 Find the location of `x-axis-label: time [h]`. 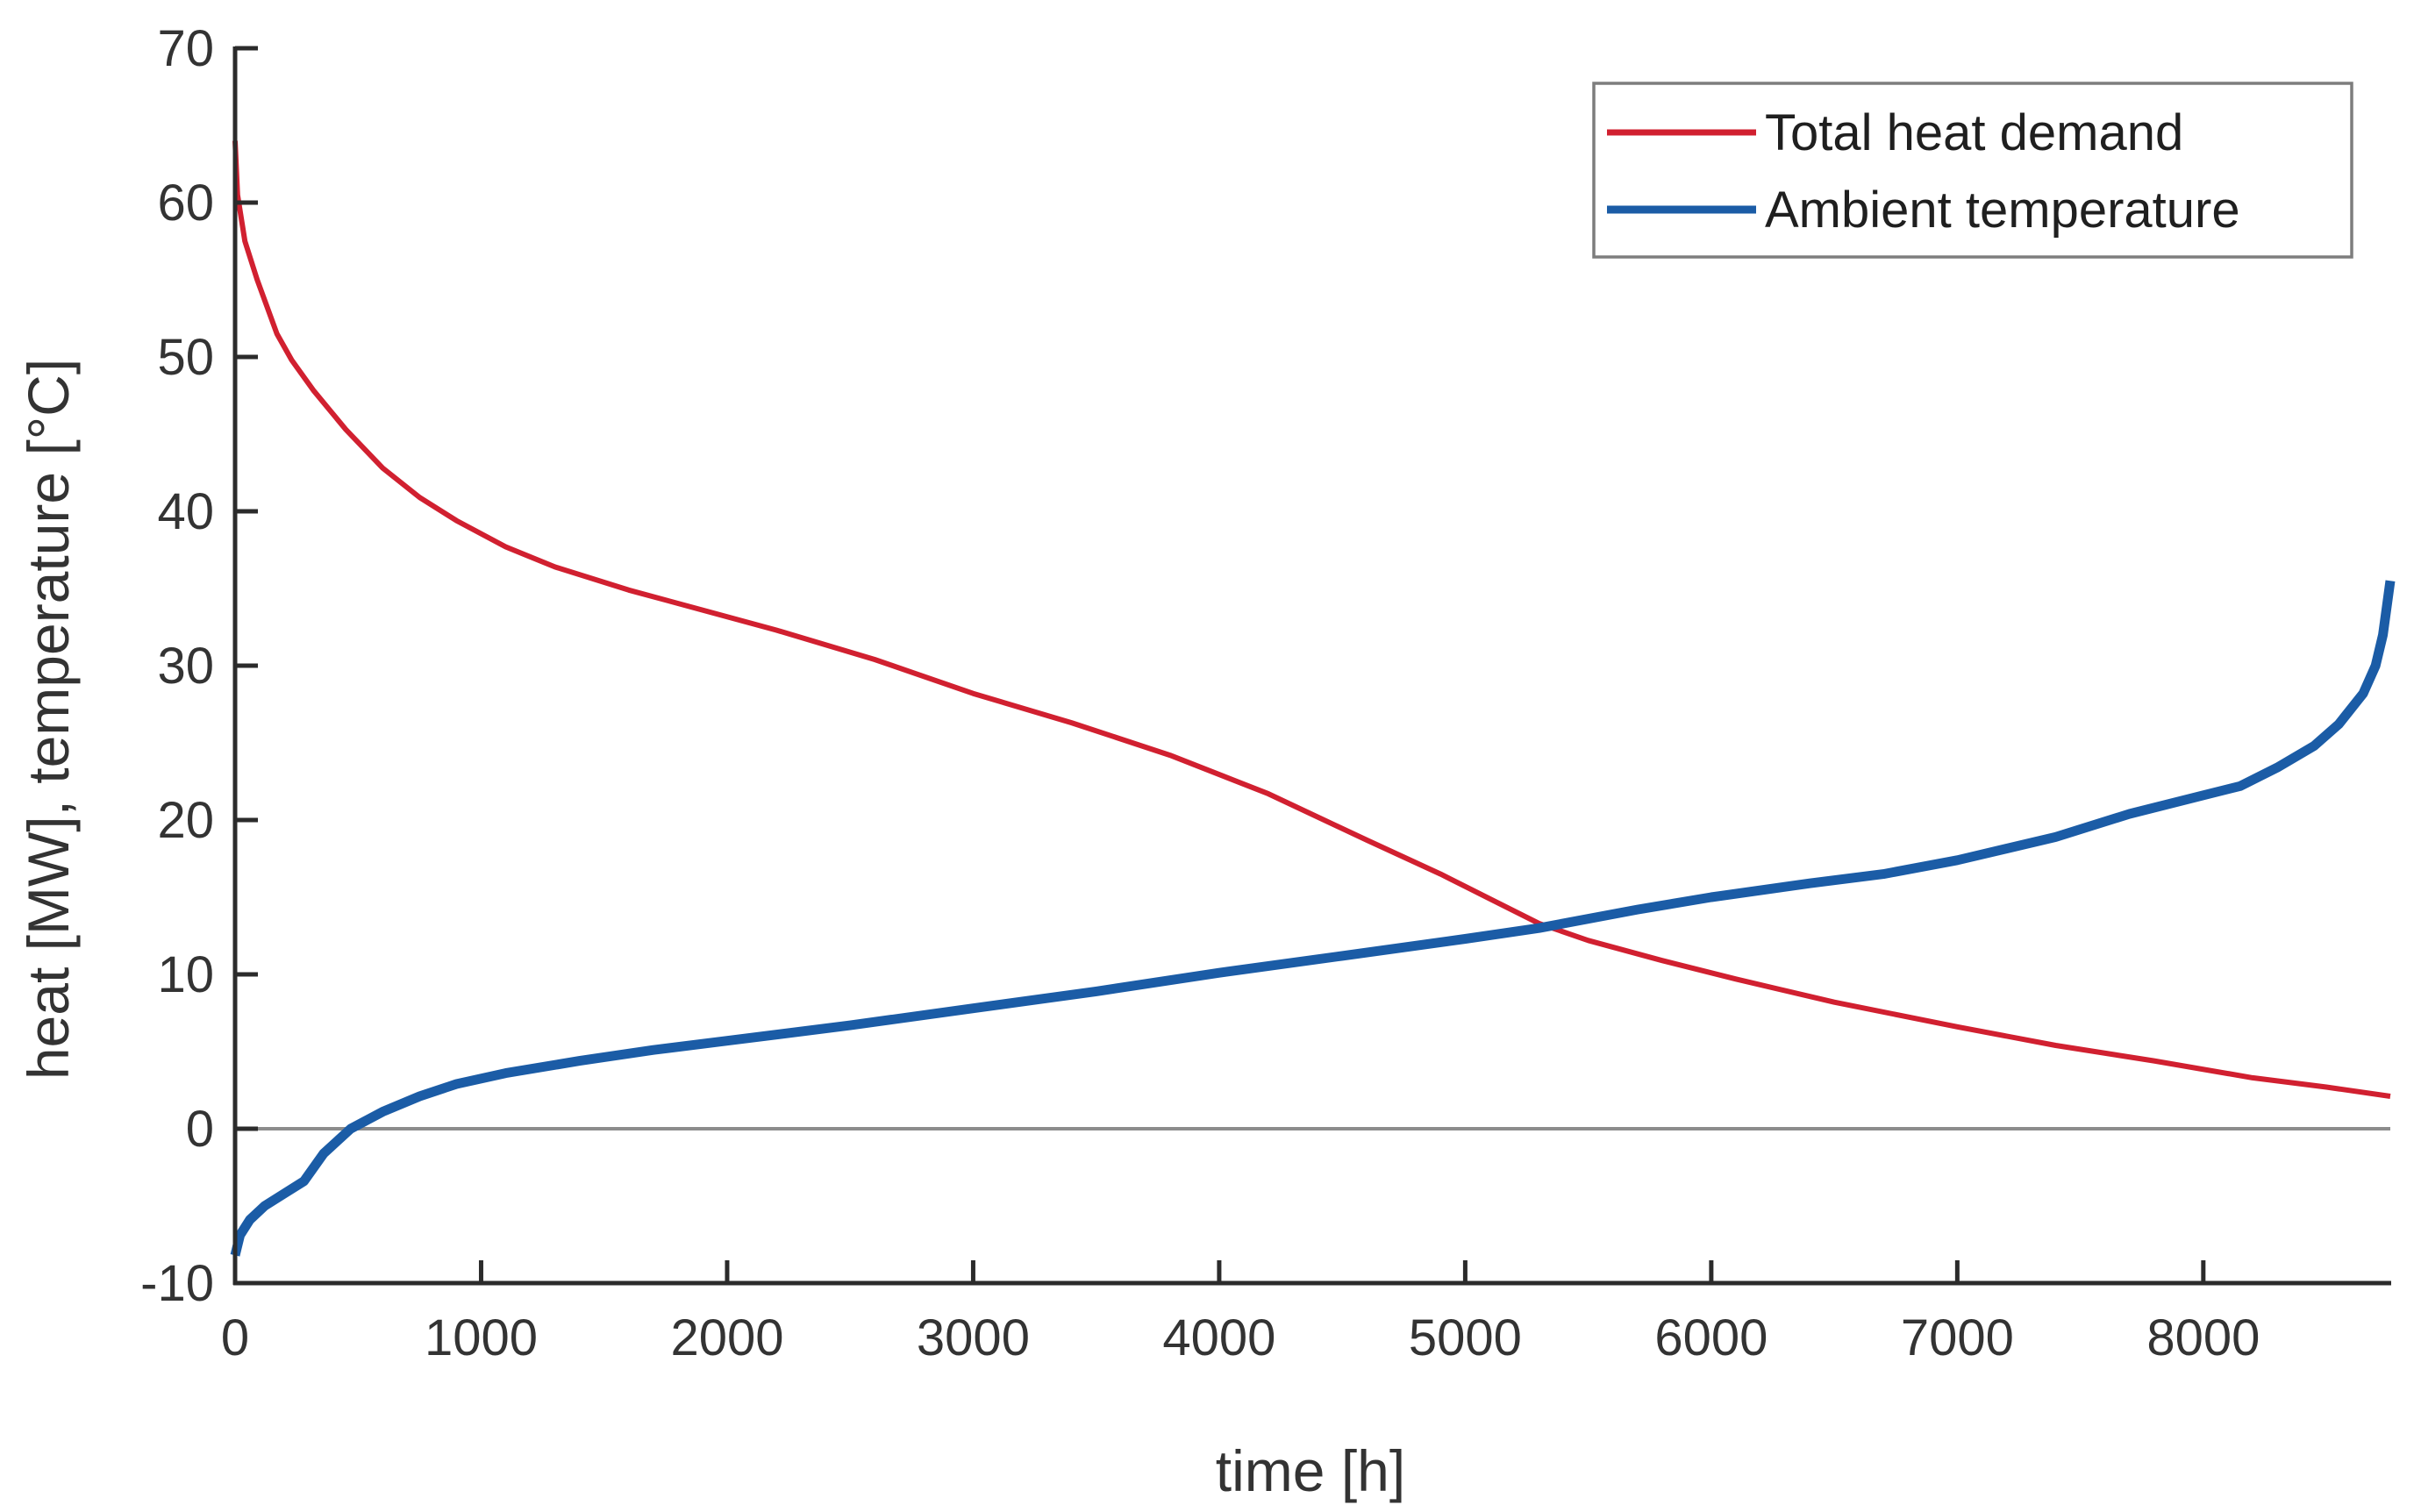

x-axis-label: time [h] is located at coordinates (1310, 1470).